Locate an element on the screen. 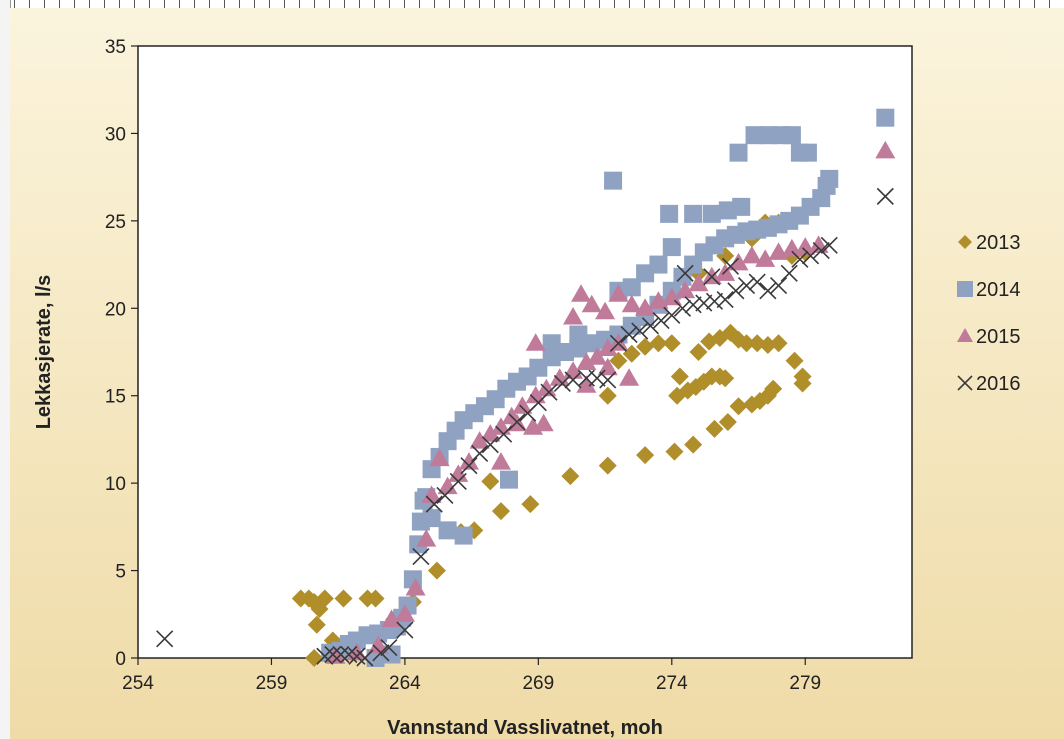 This screenshot has width=1064, height=739. x-tick-label: 269 is located at coordinates (538, 683).